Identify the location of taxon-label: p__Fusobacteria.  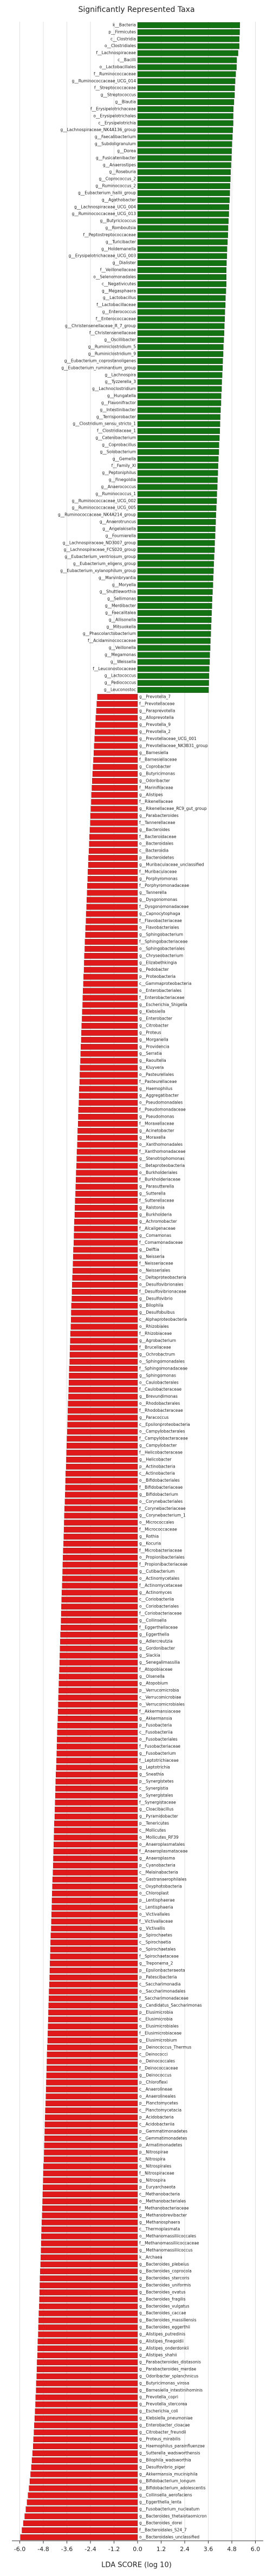
(155, 1726).